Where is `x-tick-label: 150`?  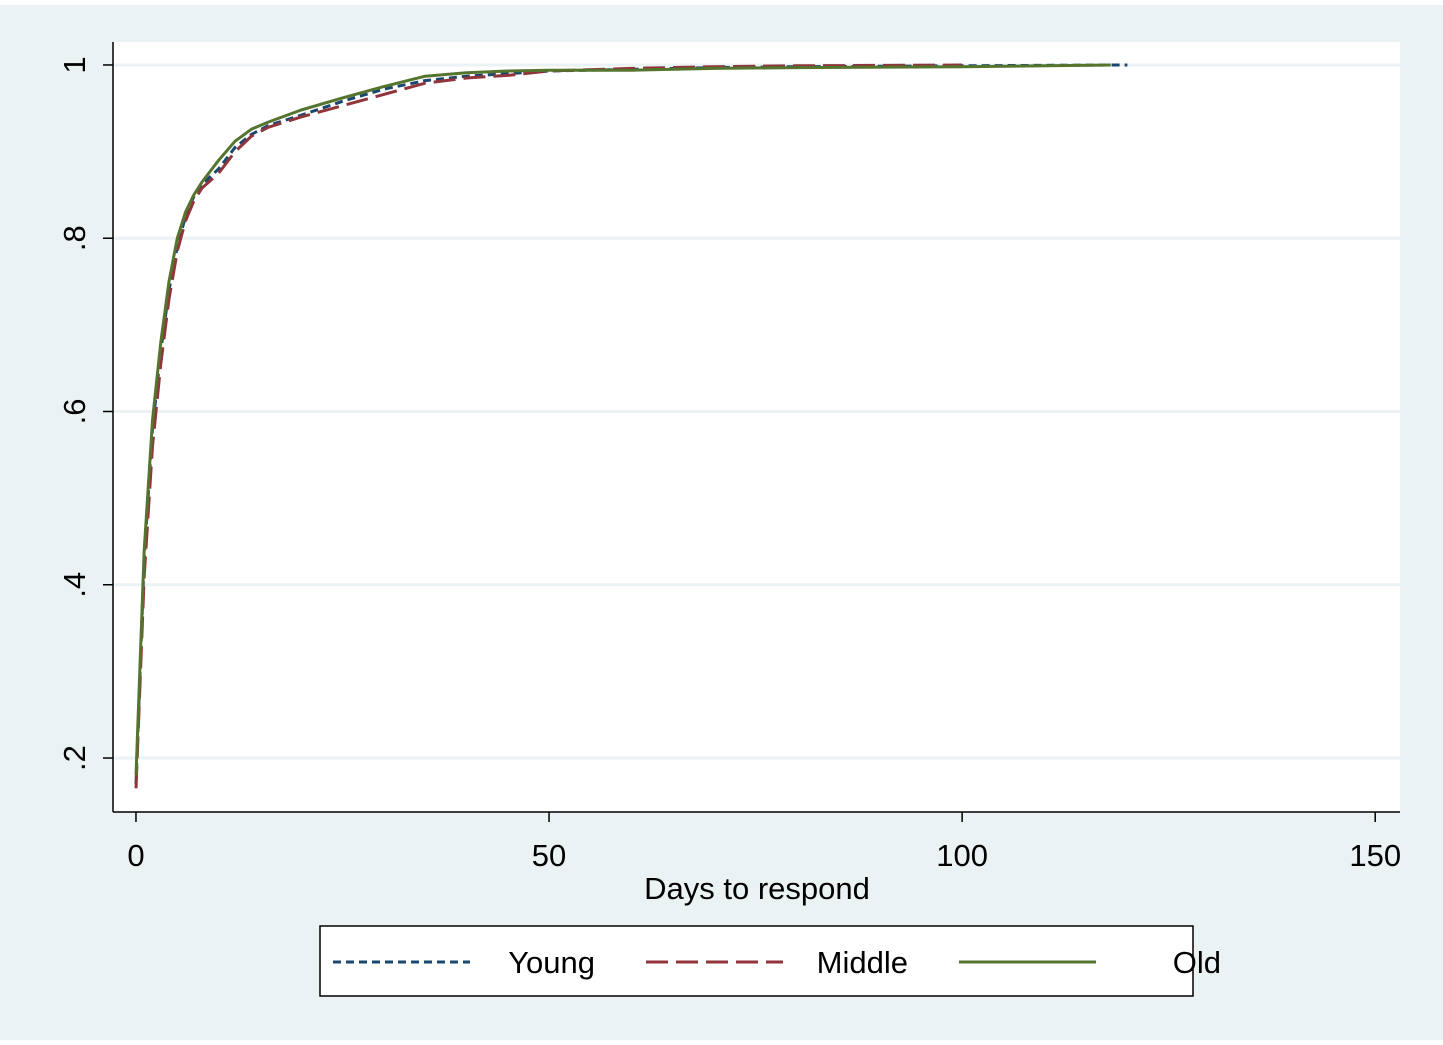
x-tick-label: 150 is located at coordinates (1375, 855).